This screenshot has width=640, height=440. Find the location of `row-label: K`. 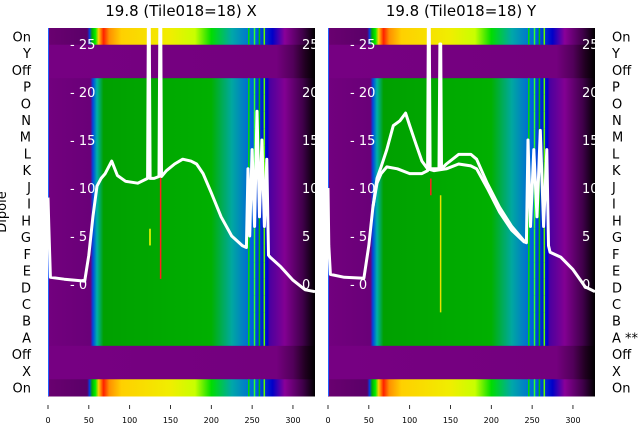

row-label: K is located at coordinates (26, 171).